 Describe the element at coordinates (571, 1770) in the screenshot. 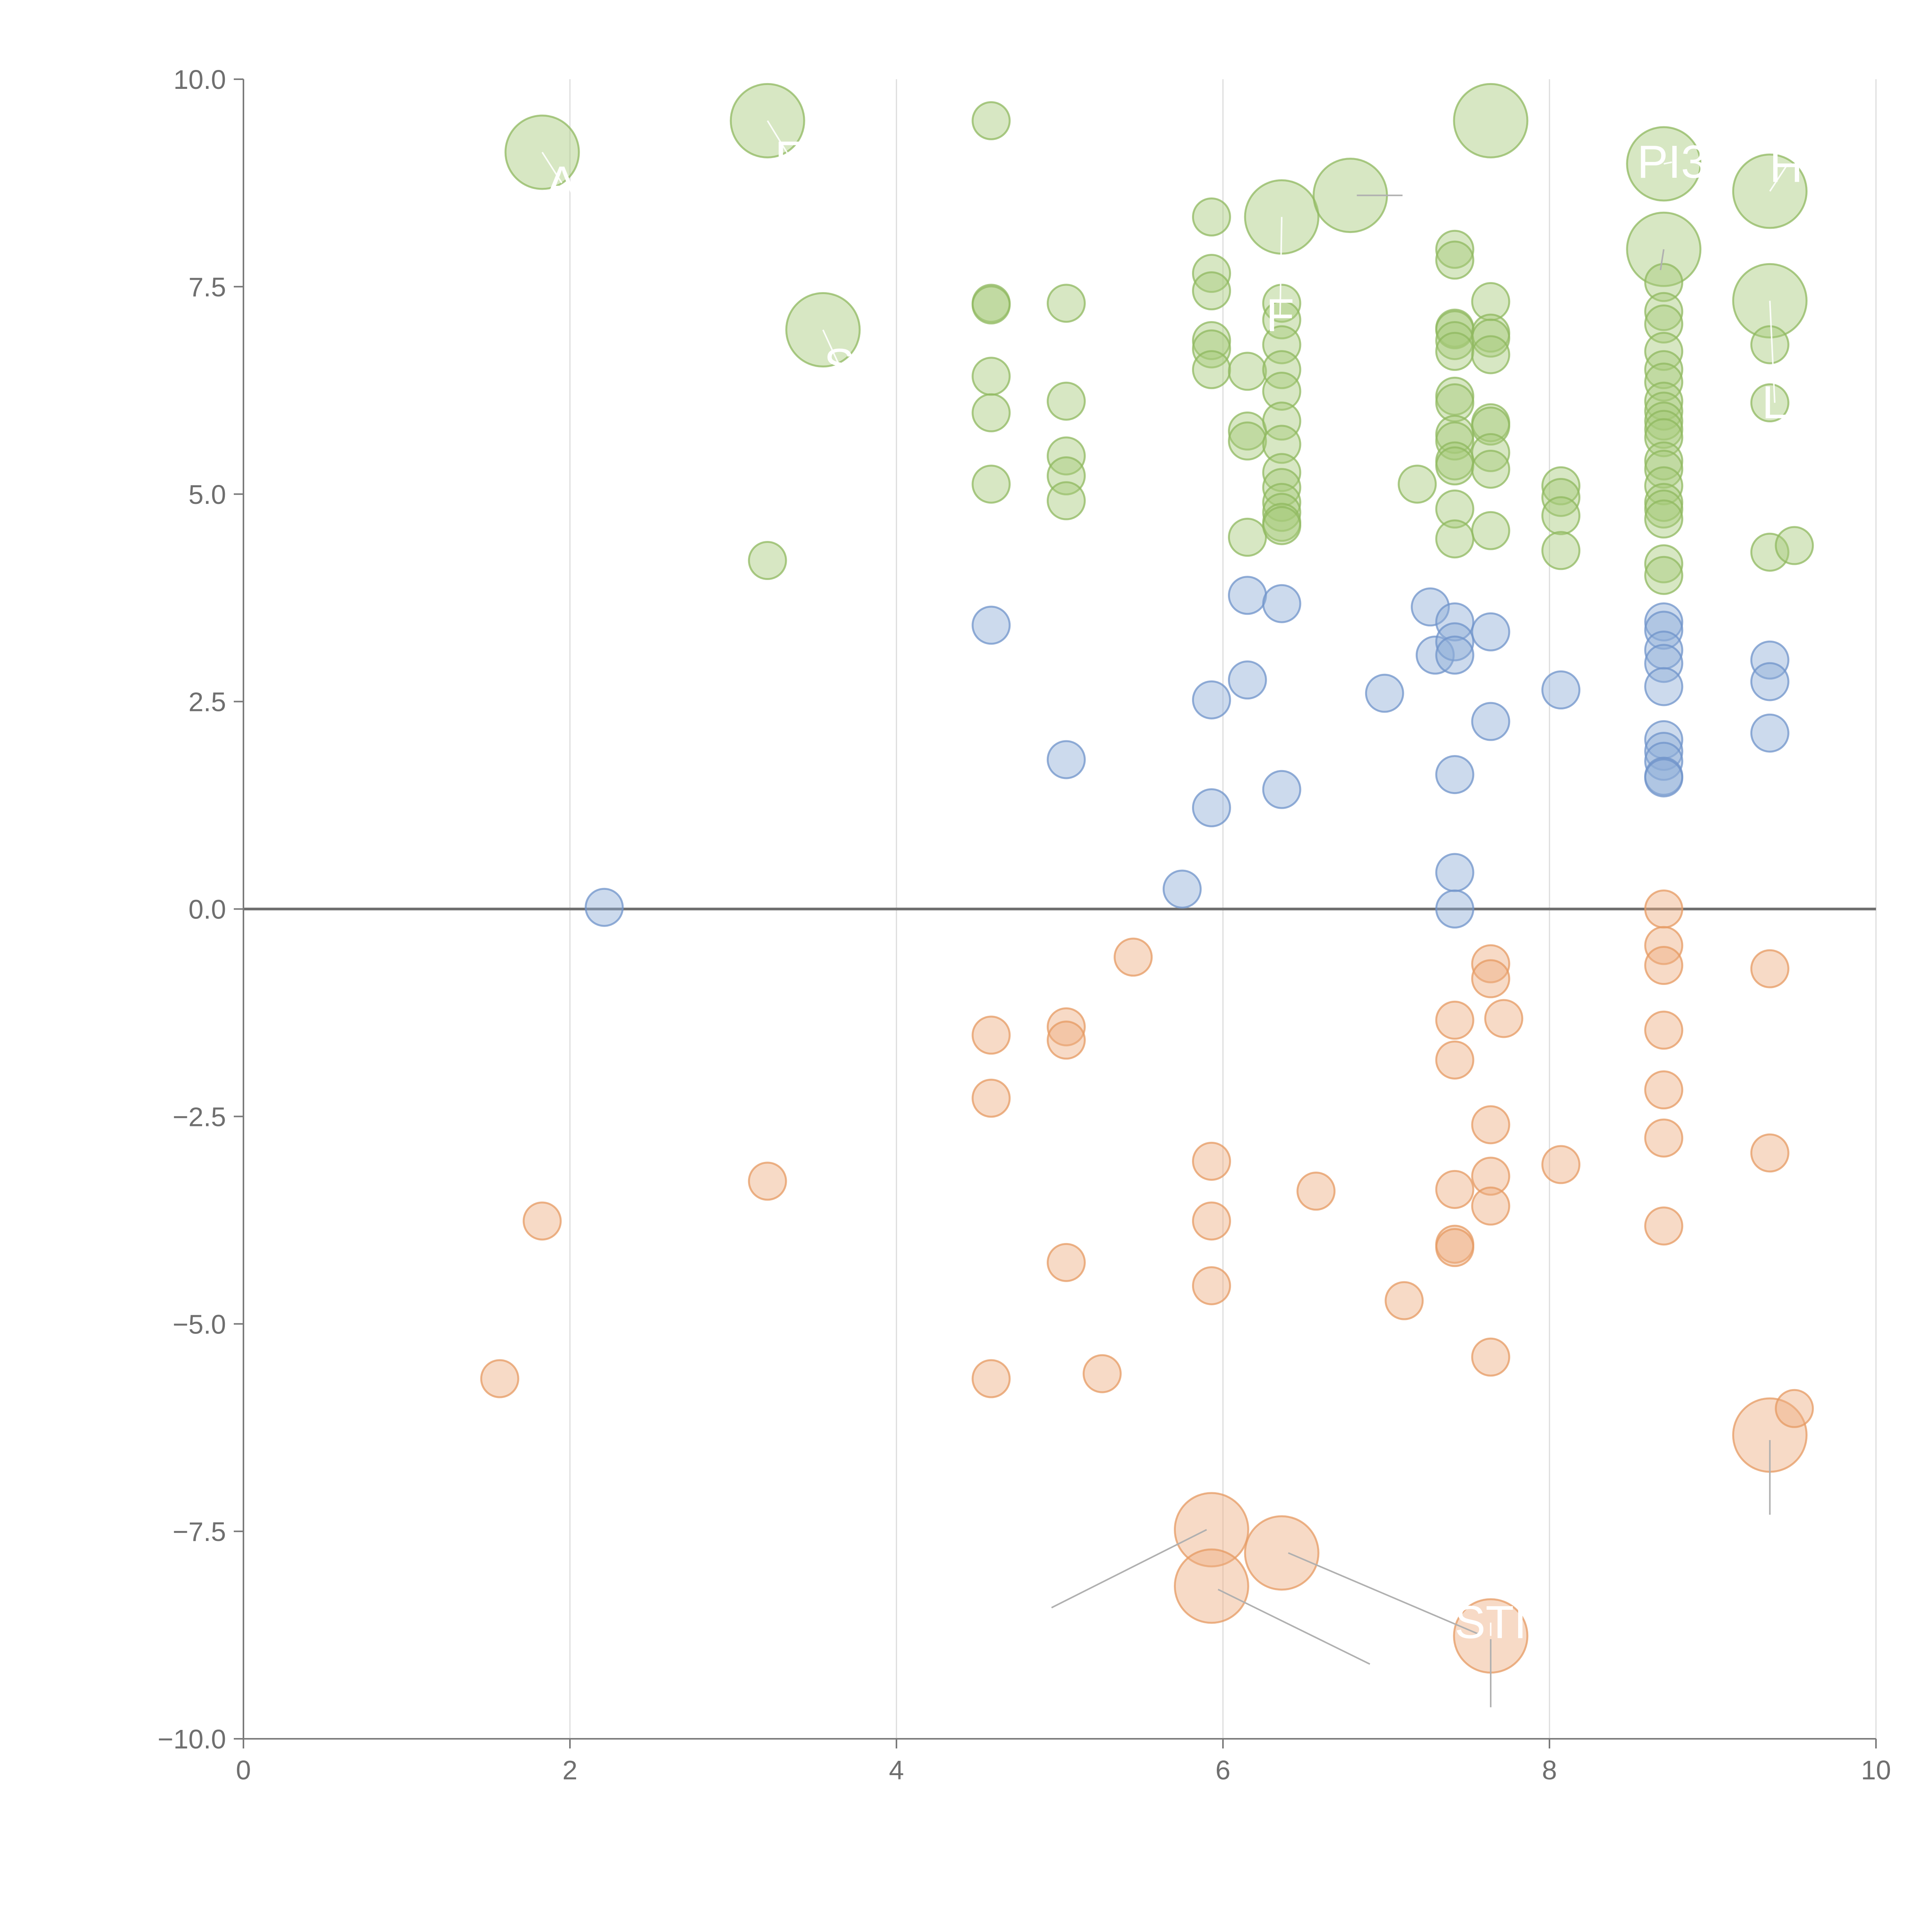

I see `x-tick-label: 2` at that location.